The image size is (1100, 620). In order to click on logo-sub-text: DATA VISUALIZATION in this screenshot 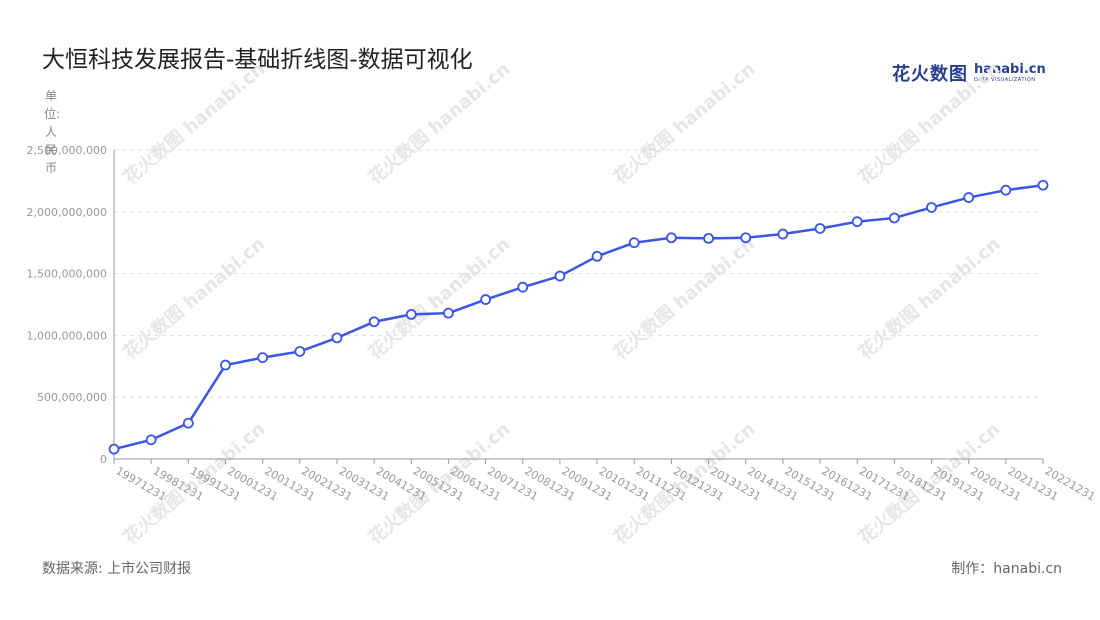, I will do `click(1005, 80)`.